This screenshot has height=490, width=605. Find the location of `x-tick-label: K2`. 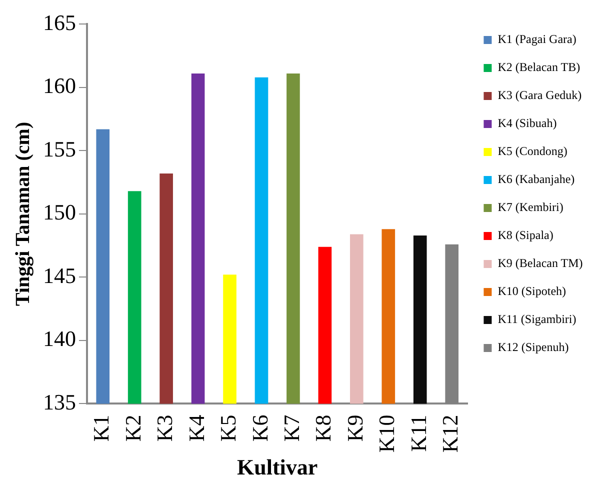

x-tick-label: K2 is located at coordinates (133, 428).